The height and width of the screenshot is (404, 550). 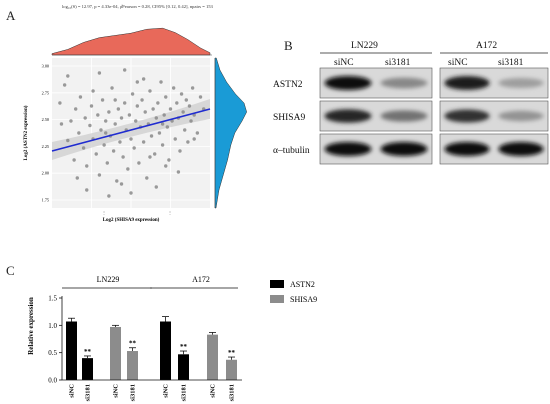 What do you see at coordinates (458, 63) in the screenshot?
I see `wb-lane-label-3: siNC` at bounding box center [458, 63].